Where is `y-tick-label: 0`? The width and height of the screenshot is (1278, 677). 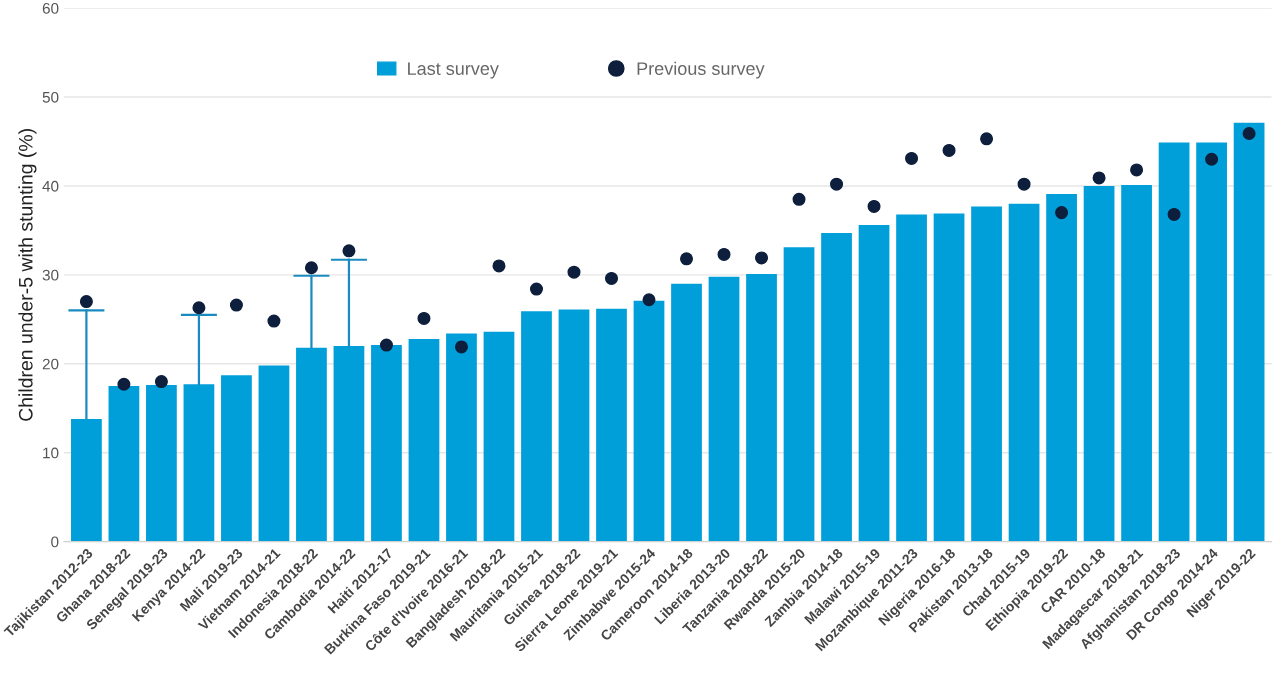 y-tick-label: 0 is located at coordinates (55, 542).